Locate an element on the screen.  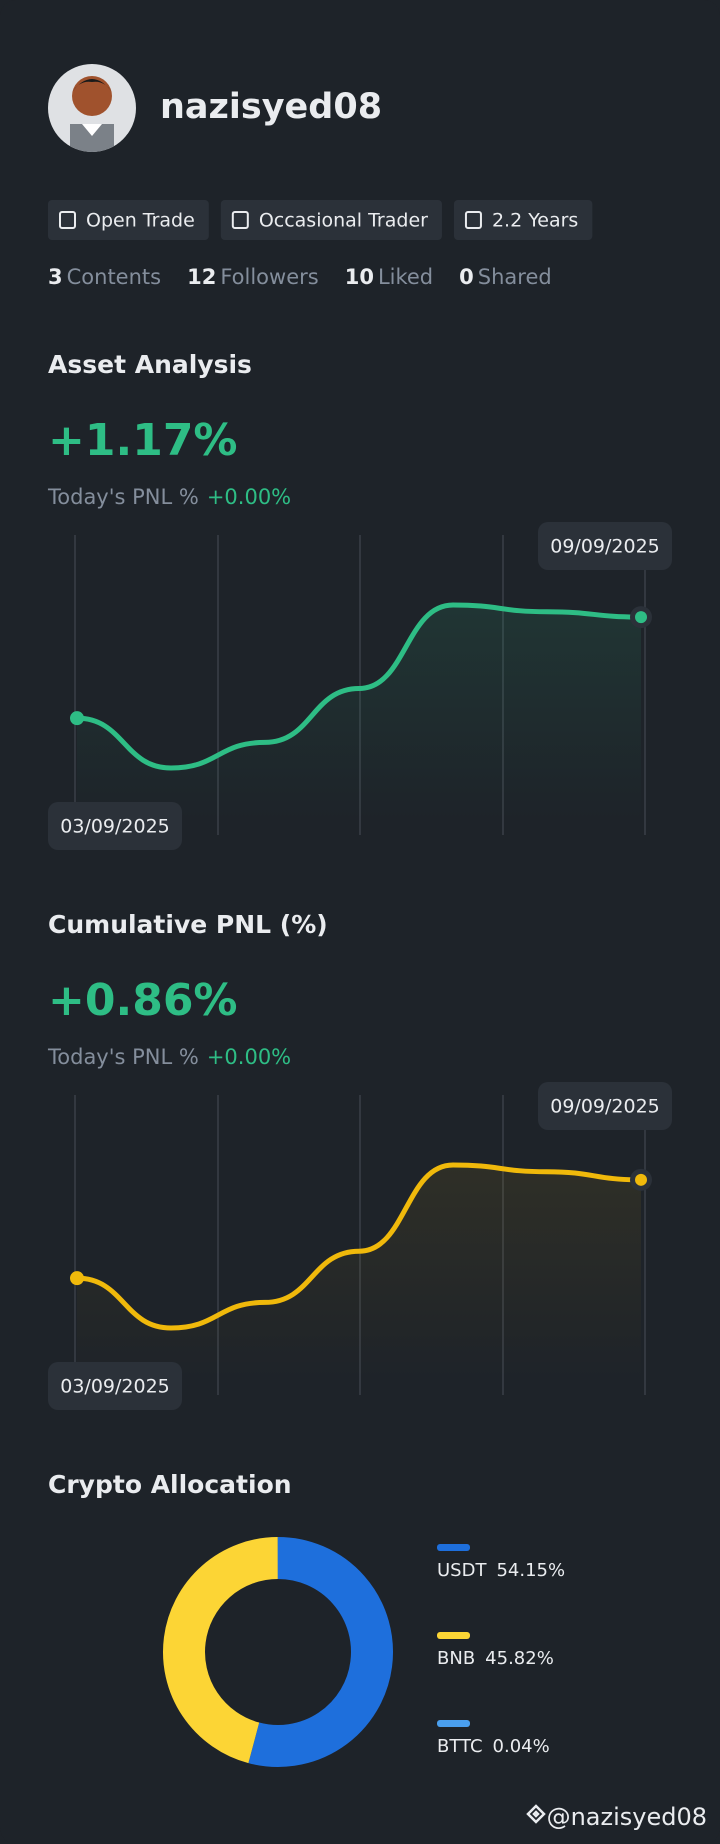
donut-chart: USDT 54.15% BNB 45.82% BTTC 0.04% is located at coordinates (364, 1651).